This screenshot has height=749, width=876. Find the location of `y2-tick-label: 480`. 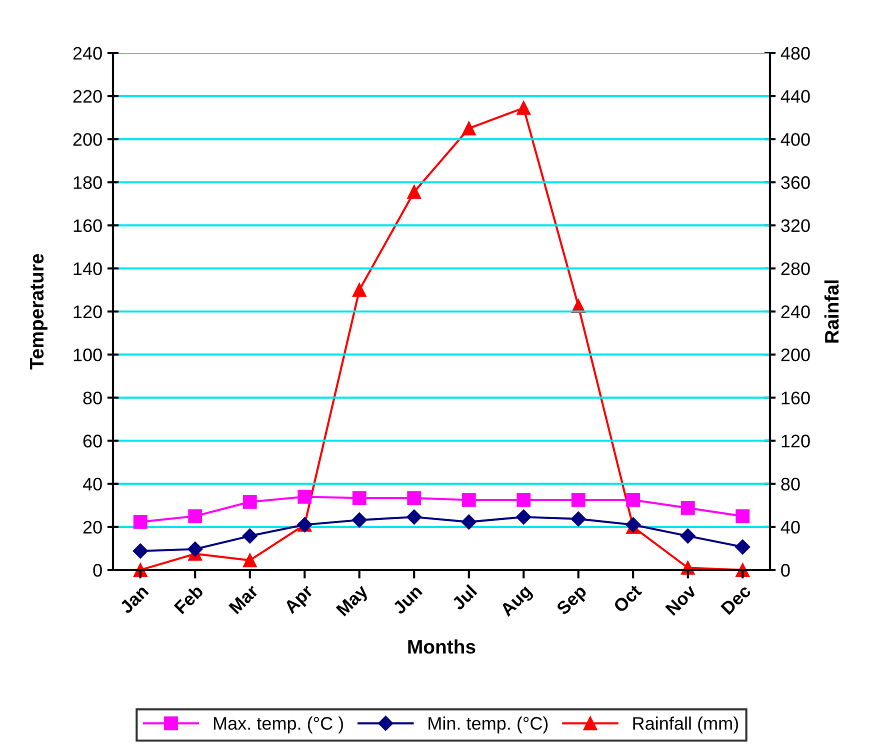

y2-tick-label: 480 is located at coordinates (795, 53).